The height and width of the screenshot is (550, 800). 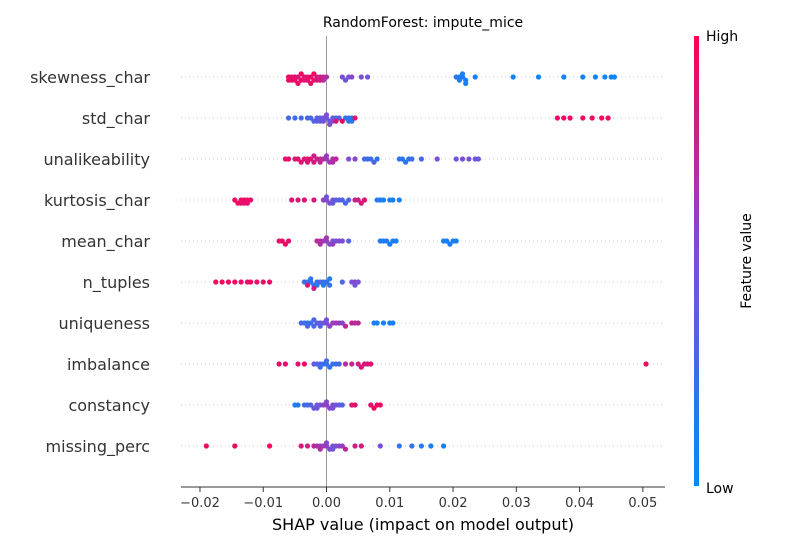 What do you see at coordinates (747, 261) in the screenshot?
I see `colorbar-title: Feature value` at bounding box center [747, 261].